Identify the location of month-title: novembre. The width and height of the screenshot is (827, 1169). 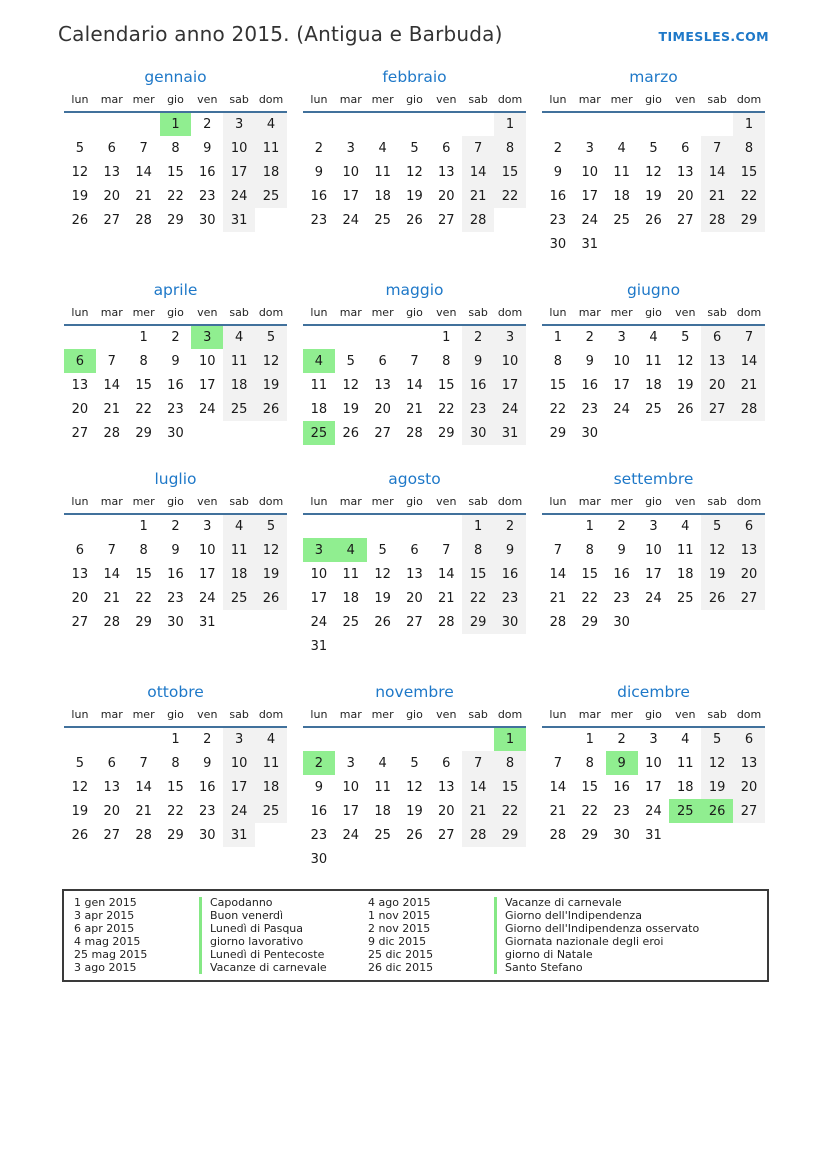
(414, 692).